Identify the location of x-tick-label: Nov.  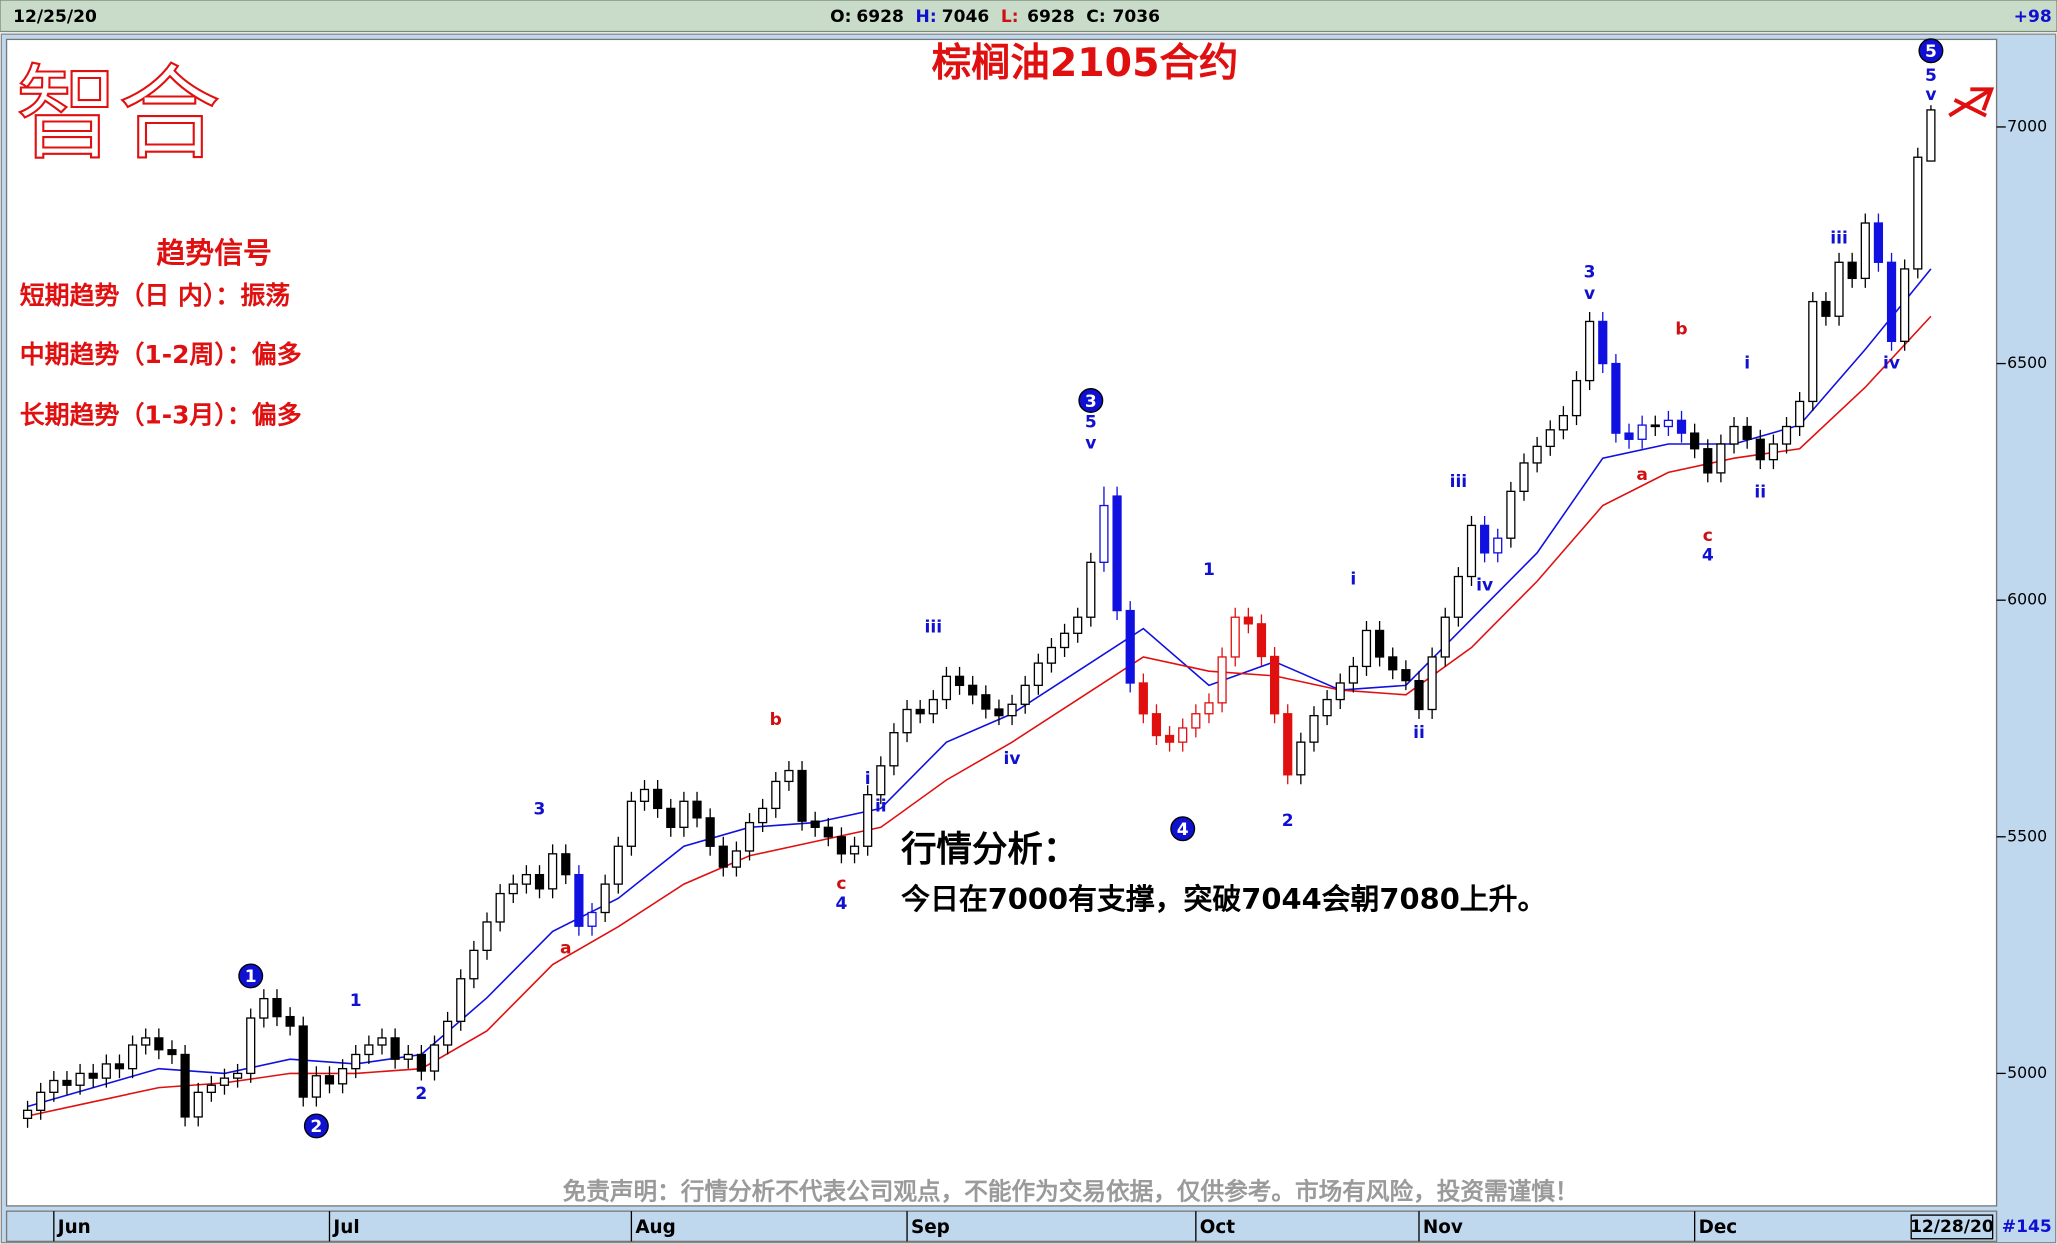
(1443, 1227).